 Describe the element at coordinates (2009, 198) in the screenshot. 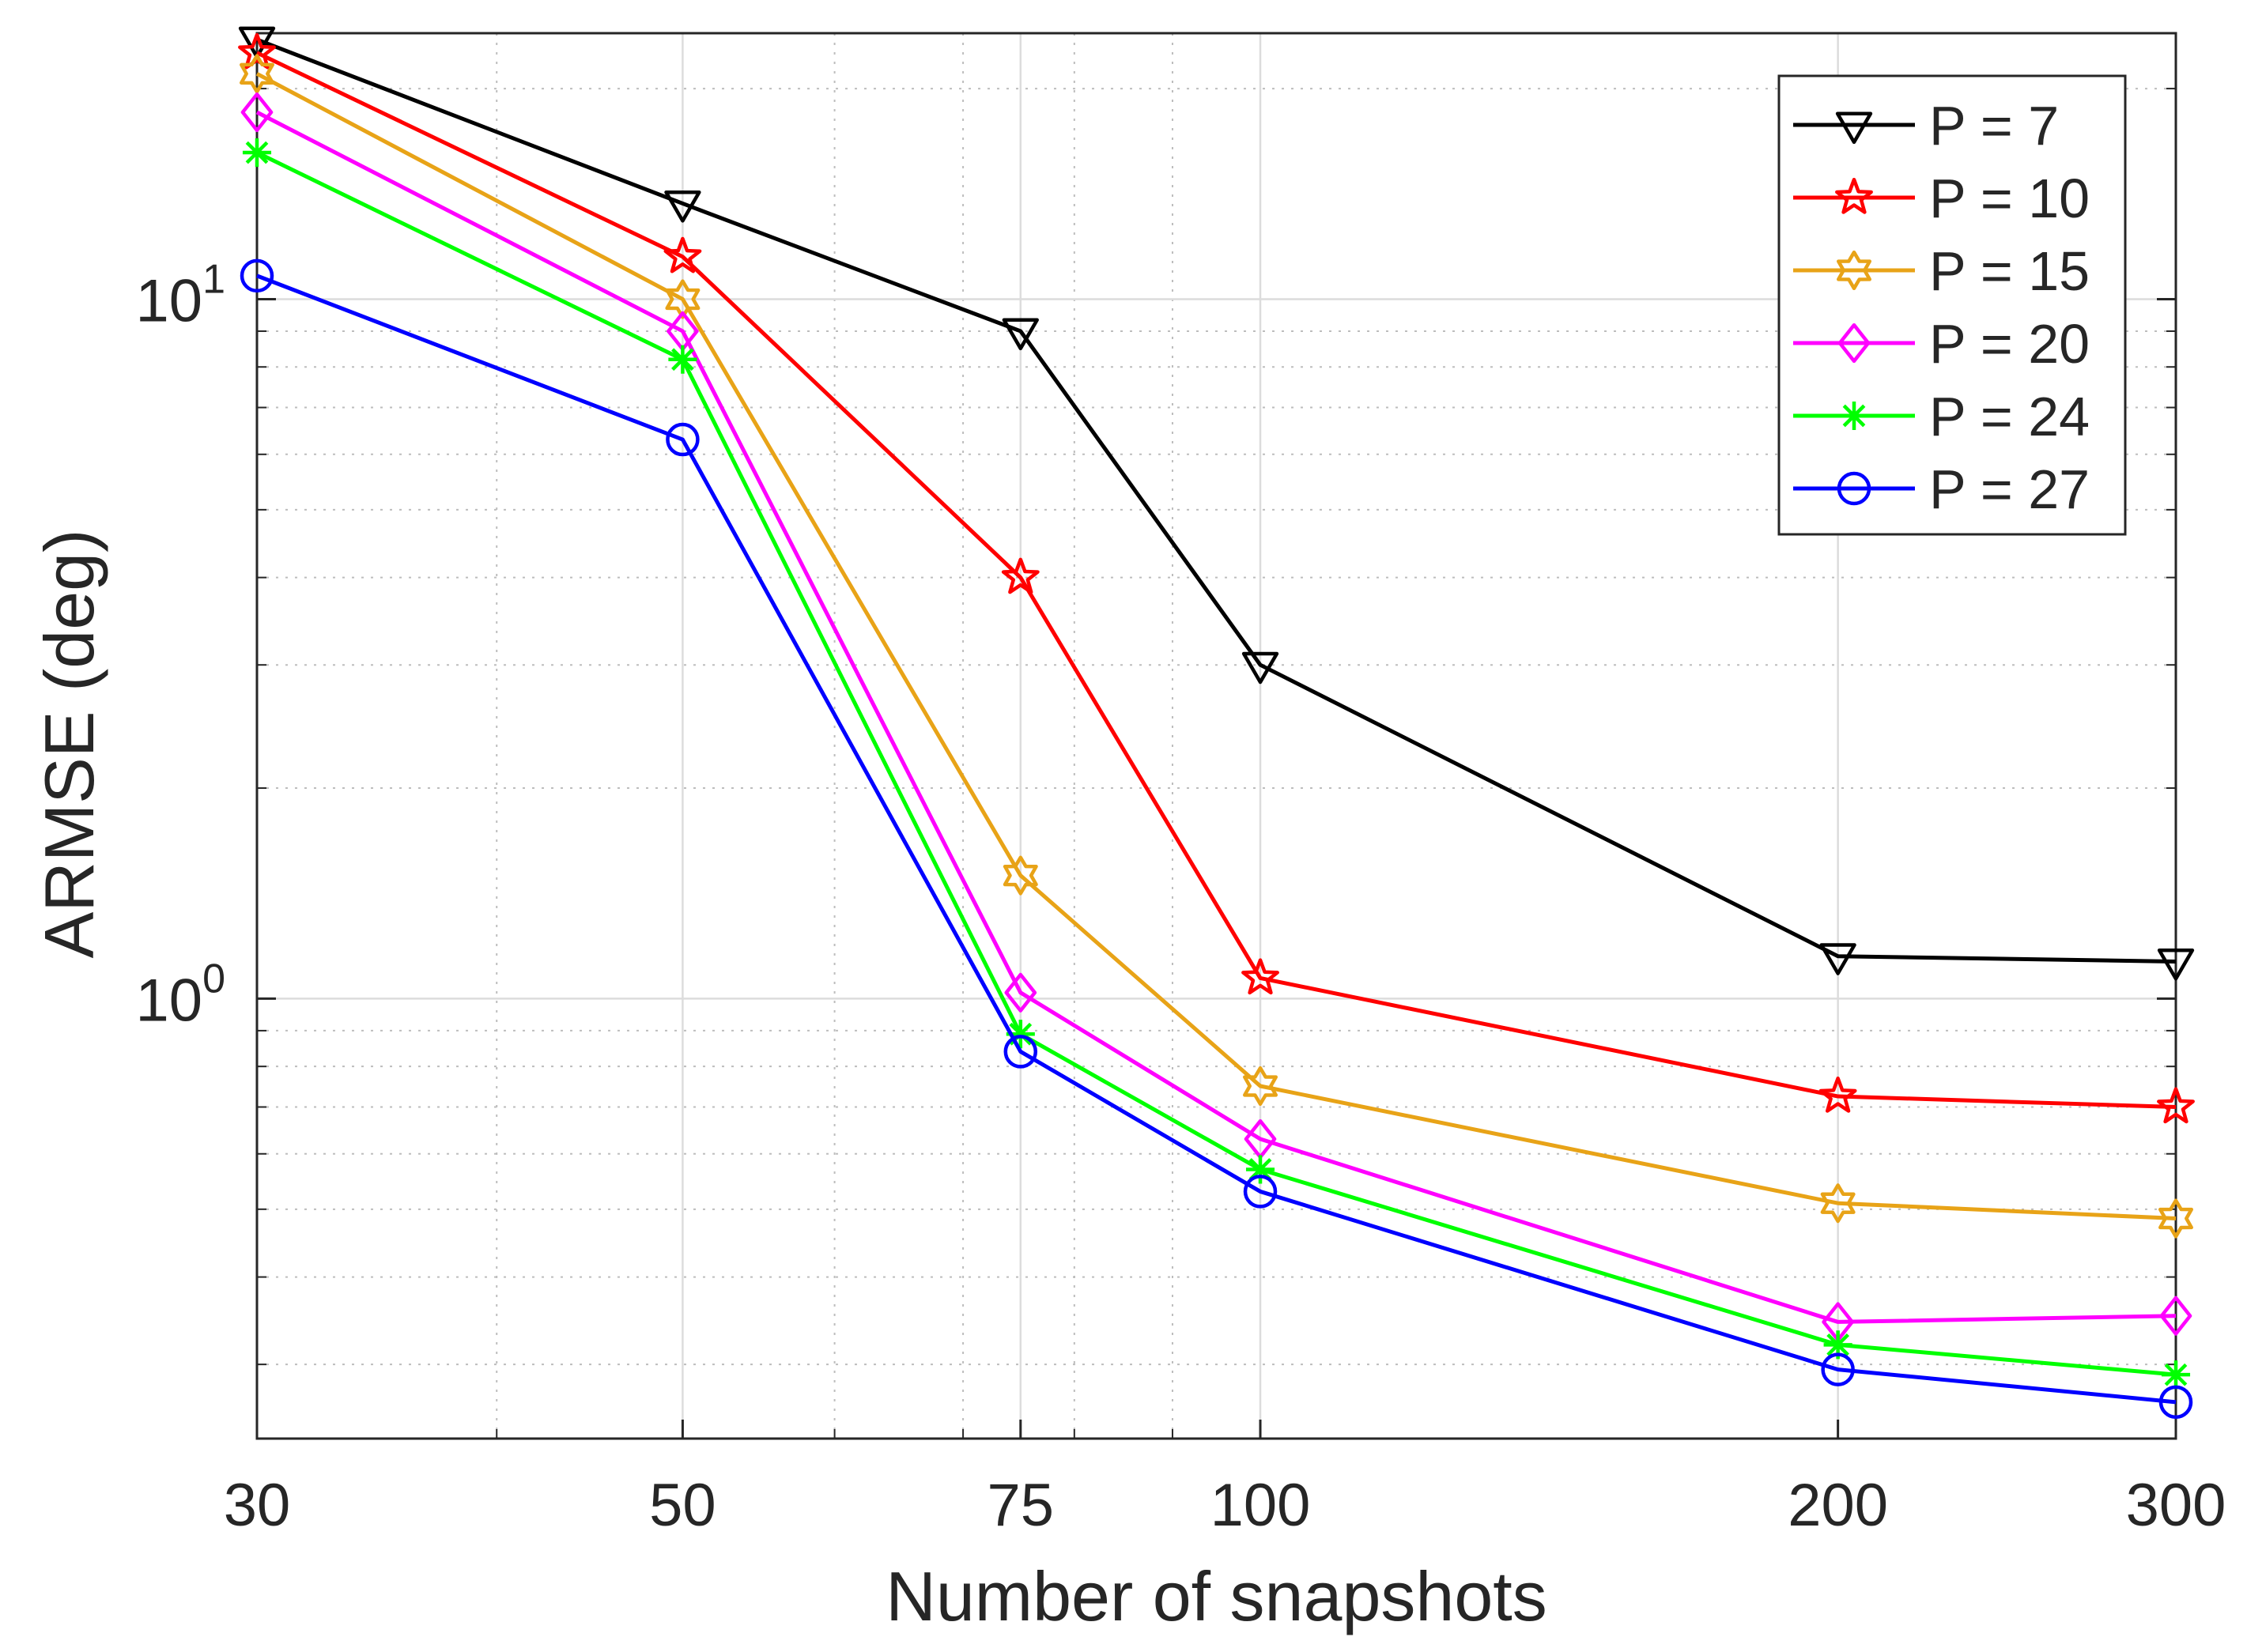

I see `legend-label: P = 10` at that location.